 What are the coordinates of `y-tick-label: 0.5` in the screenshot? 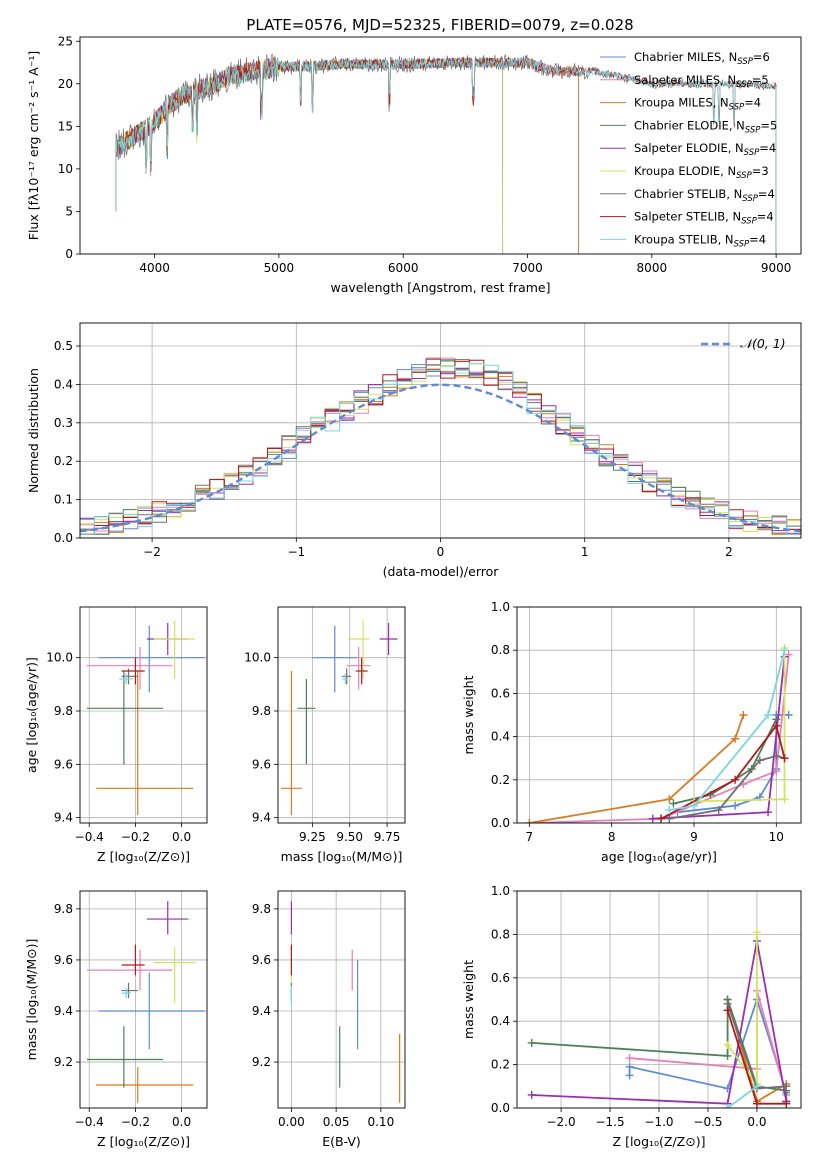 It's located at (63, 346).